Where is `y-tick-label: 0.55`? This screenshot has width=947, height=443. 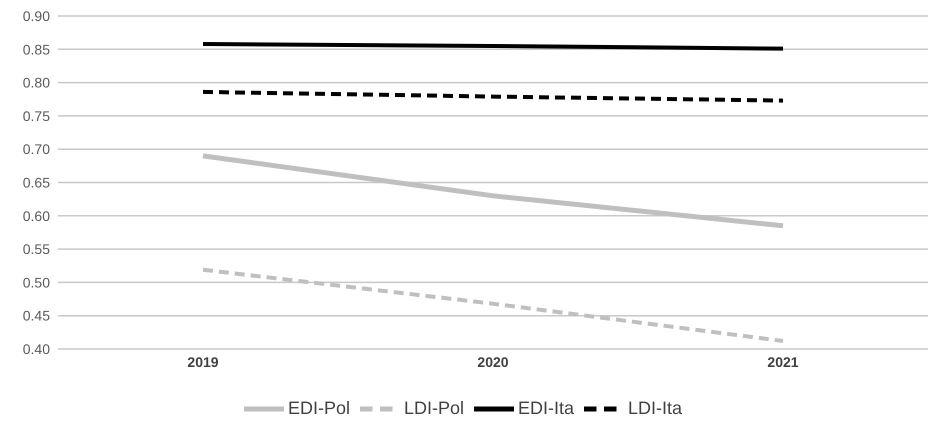
y-tick-label: 0.55 is located at coordinates (36, 249).